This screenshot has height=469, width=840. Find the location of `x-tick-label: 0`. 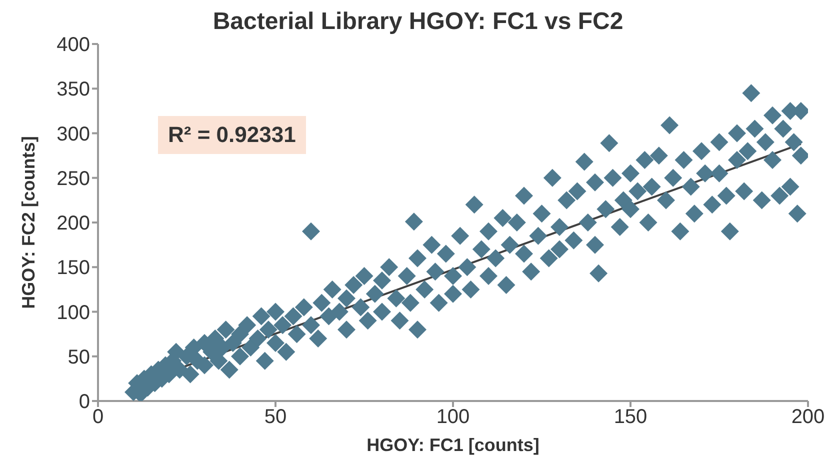

x-tick-label: 0 is located at coordinates (98, 417).